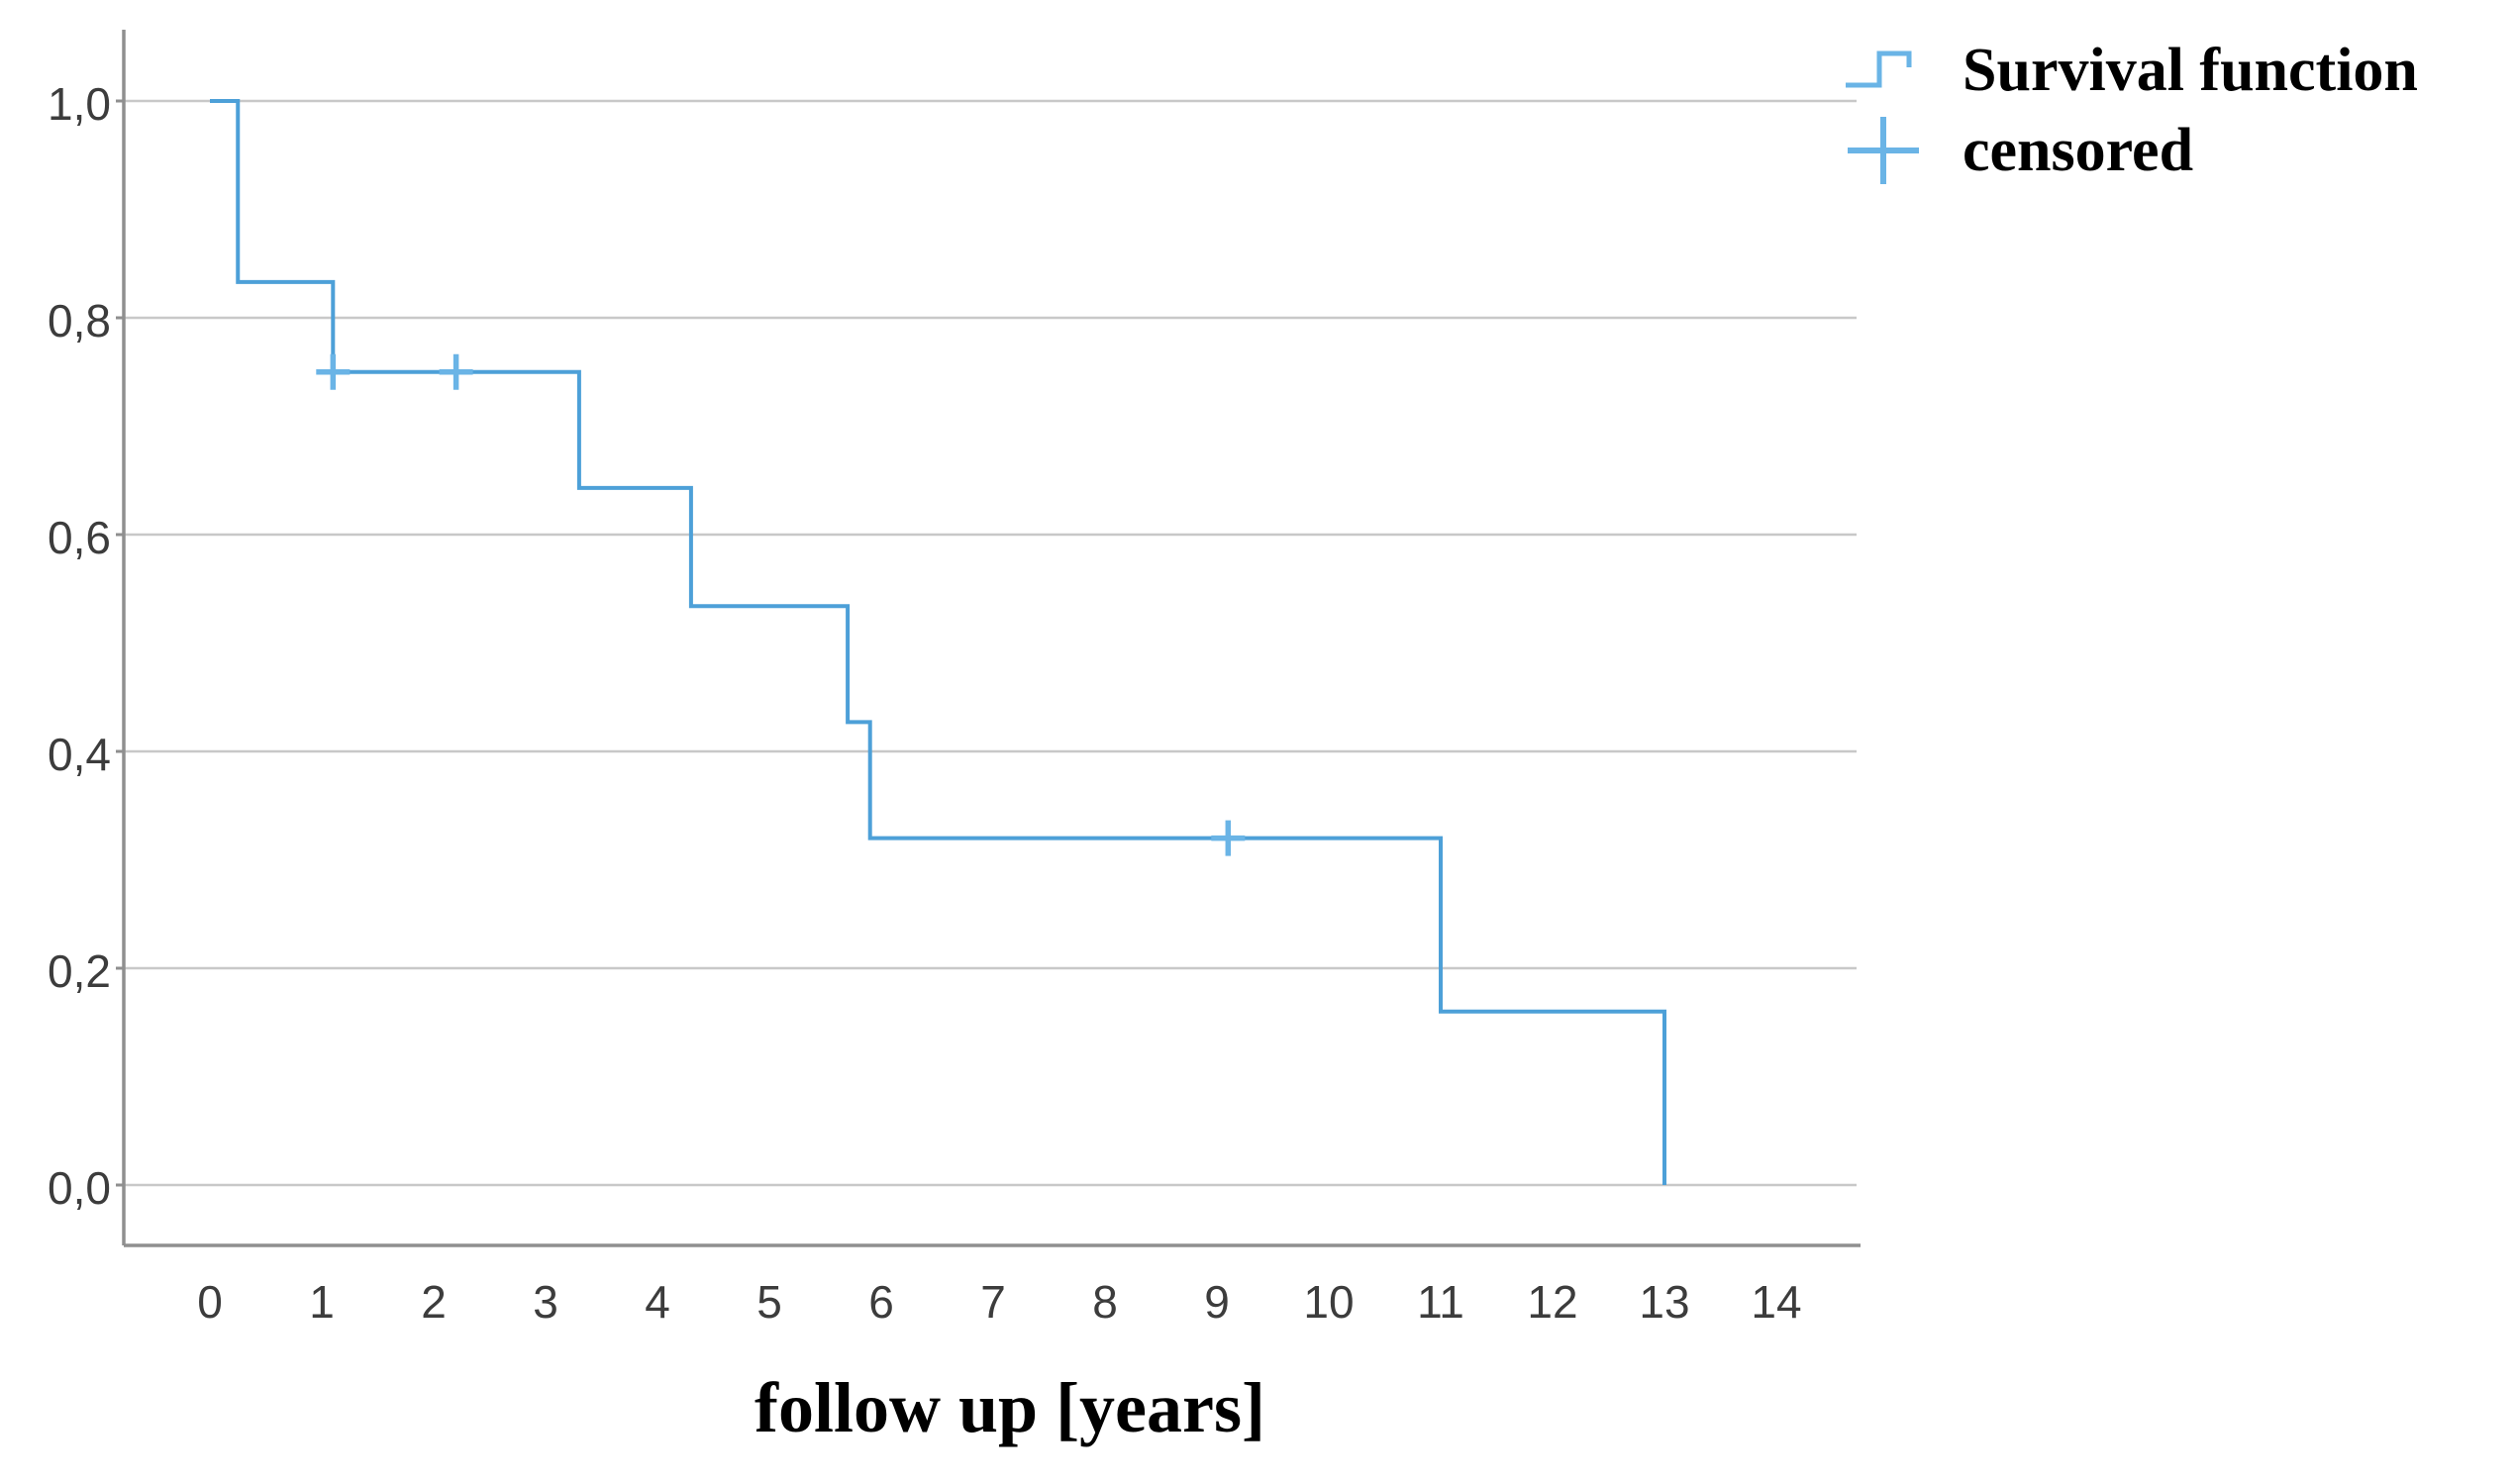  What do you see at coordinates (1883, 150) in the screenshot?
I see `plus-icon` at bounding box center [1883, 150].